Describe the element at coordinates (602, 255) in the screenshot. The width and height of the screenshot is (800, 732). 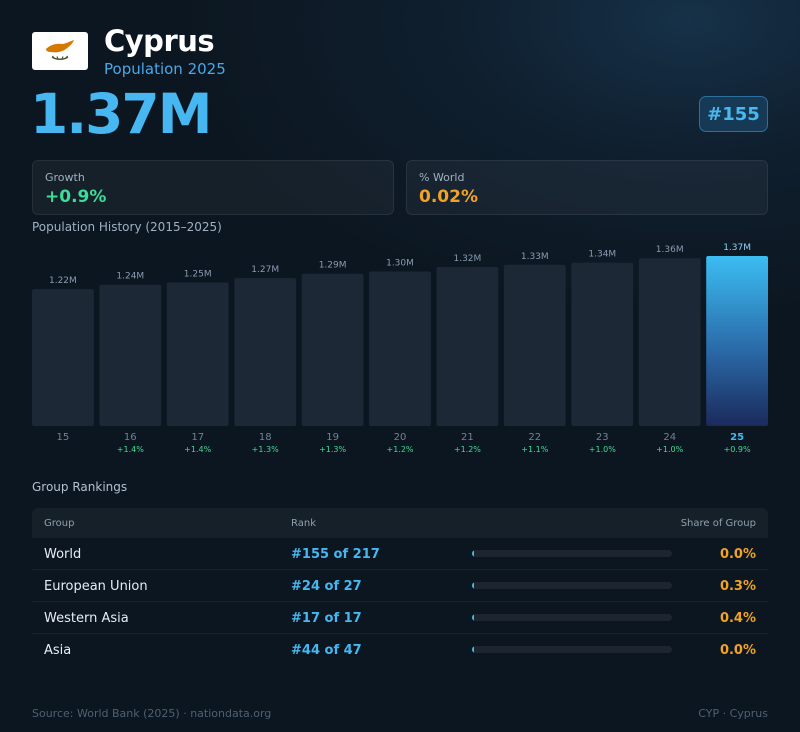
I see `bar-value-label: 1.34M` at that location.